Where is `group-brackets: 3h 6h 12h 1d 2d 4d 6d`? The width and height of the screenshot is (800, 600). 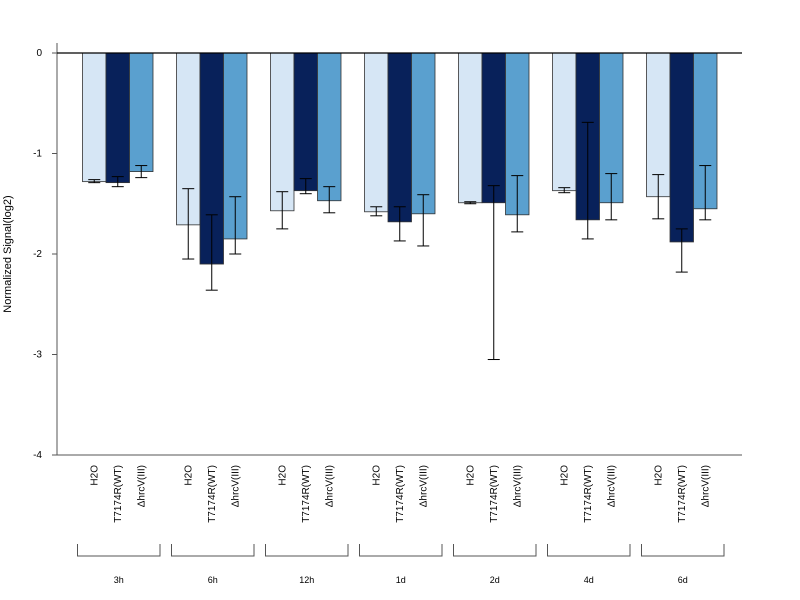 group-brackets: 3h 6h 12h 1d 2d 4d 6d is located at coordinates (401, 564).